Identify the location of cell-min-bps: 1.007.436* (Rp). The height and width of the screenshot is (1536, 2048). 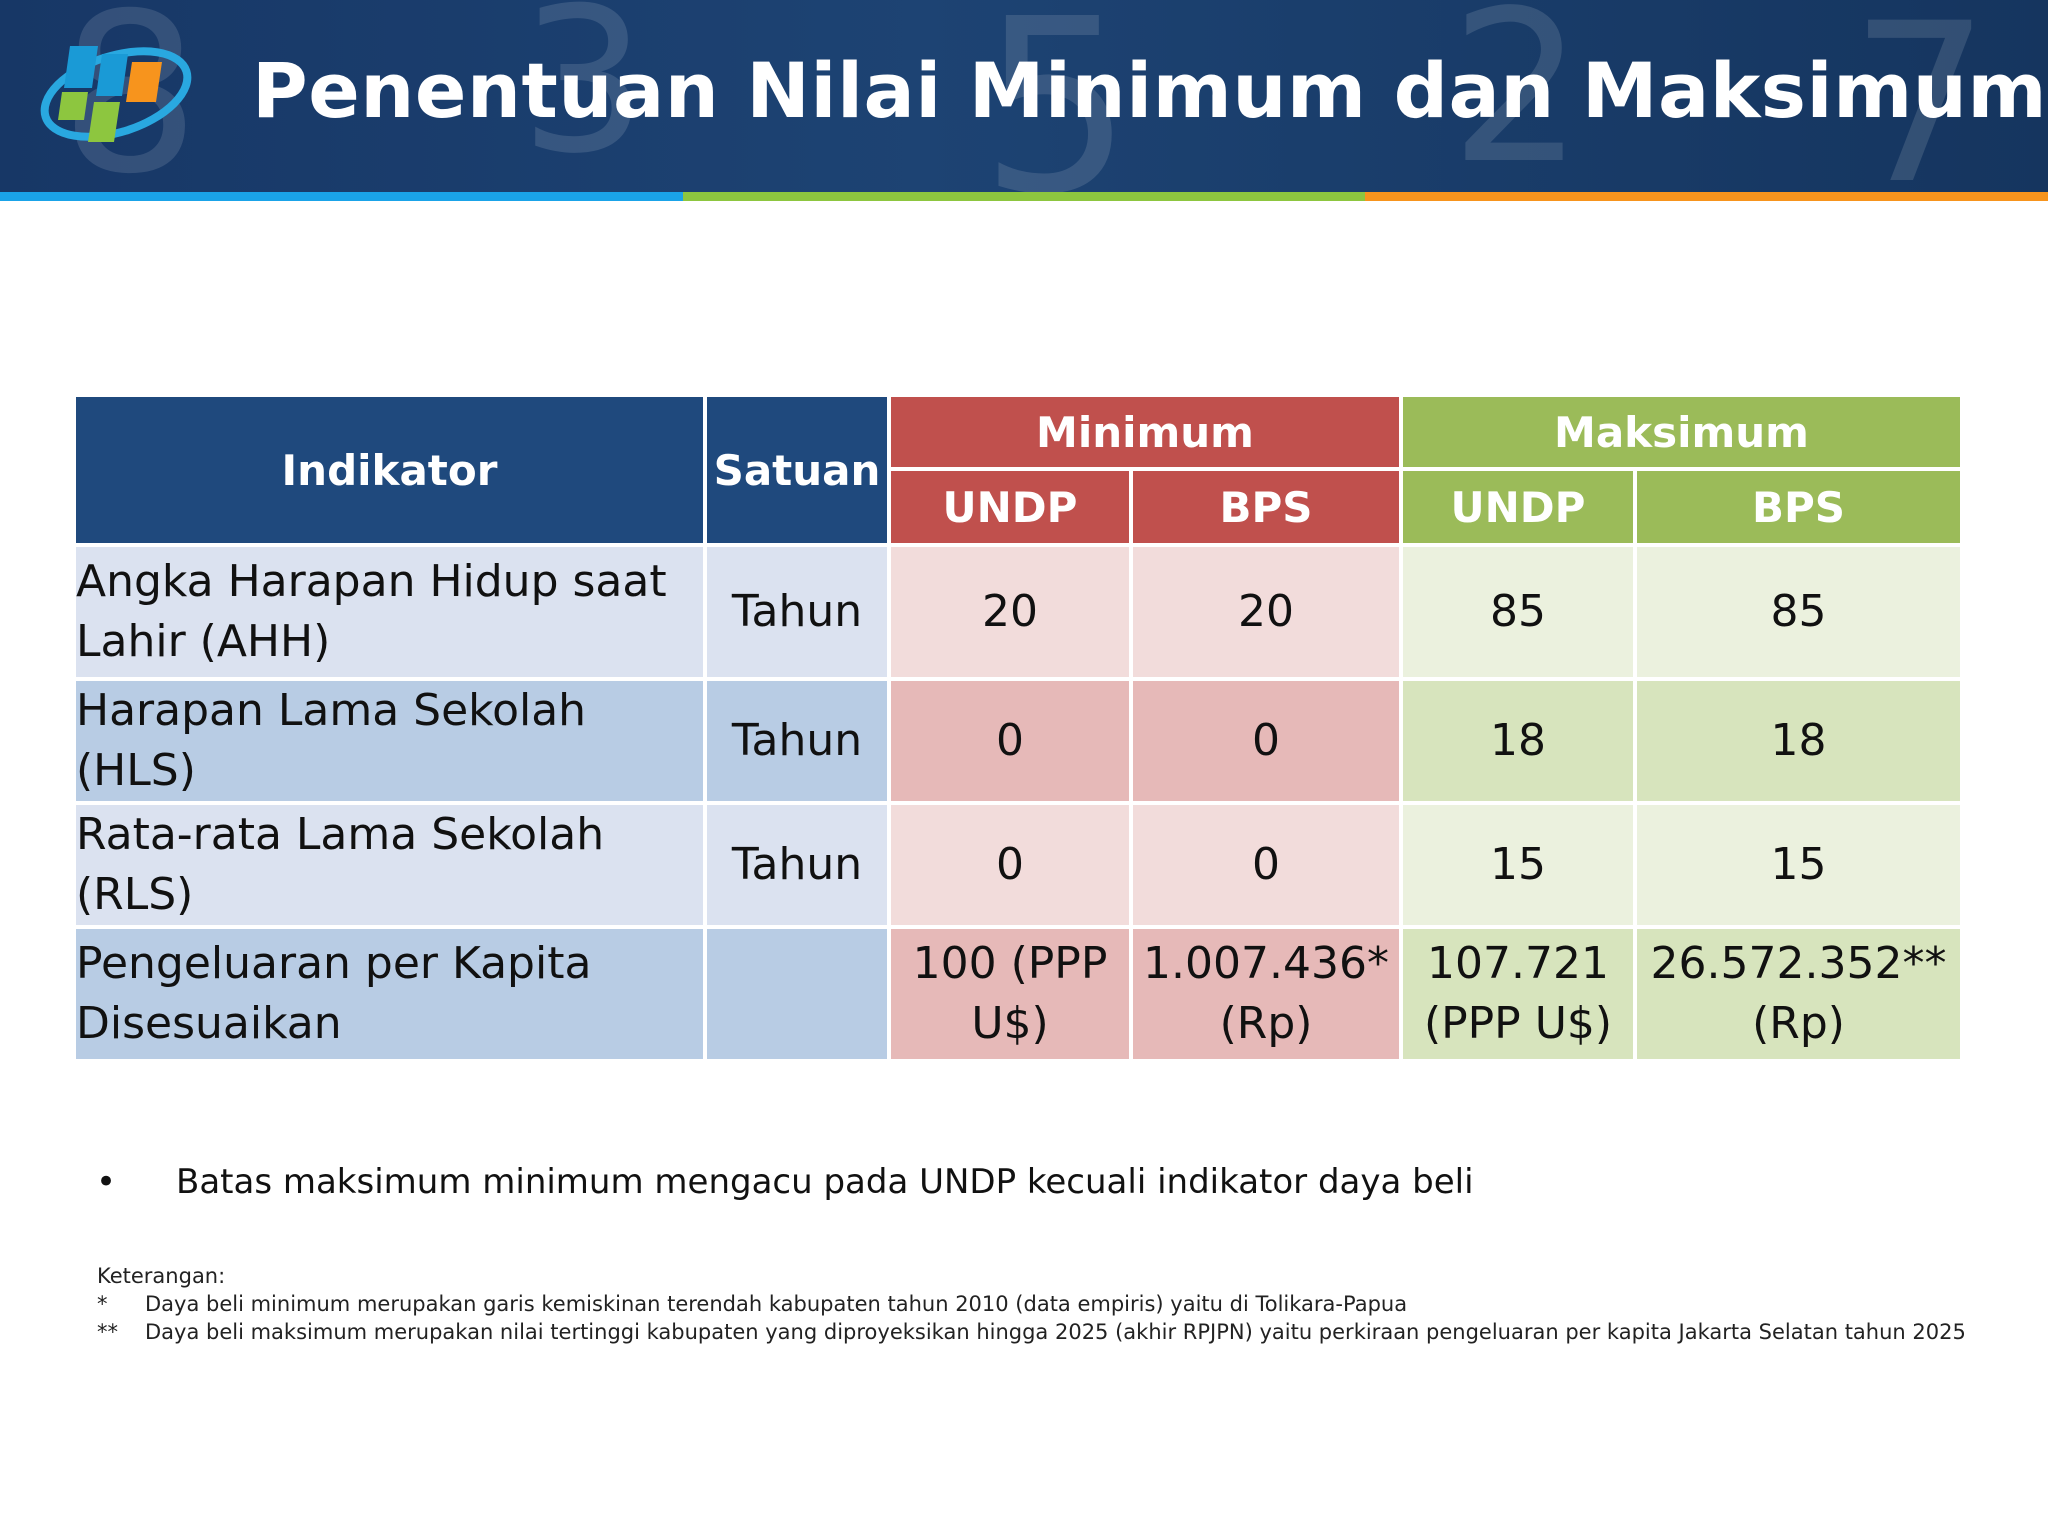
(1266, 994).